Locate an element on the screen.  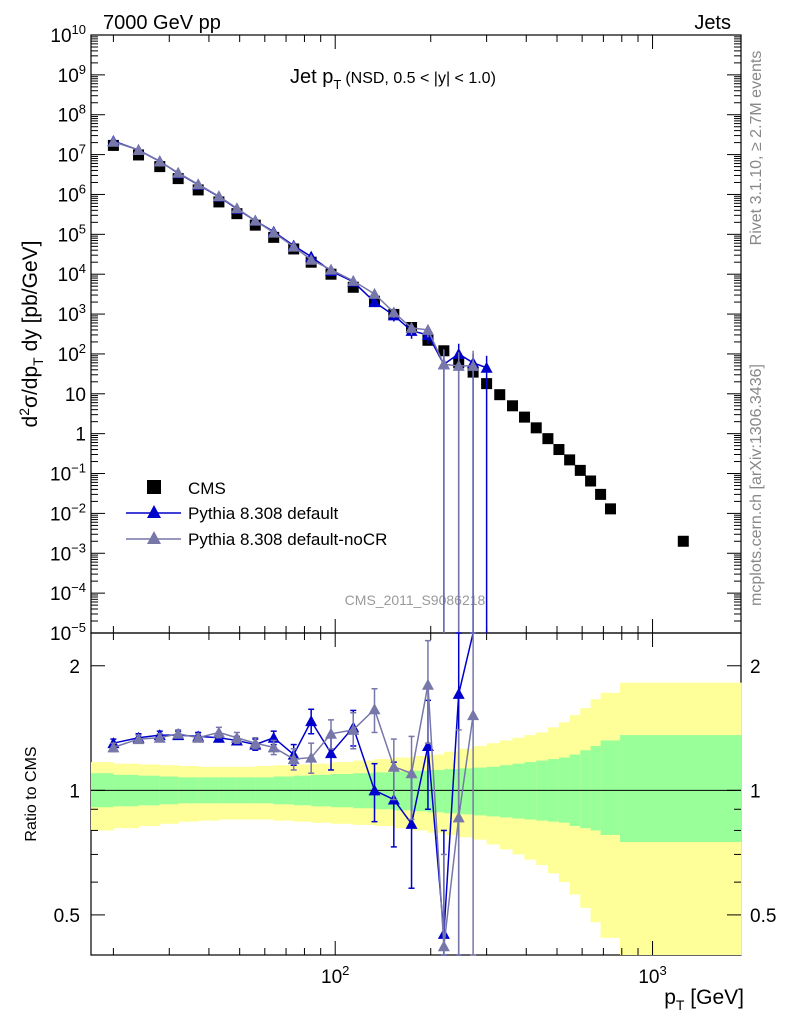
header-left: 7000 GeV pp is located at coordinates (162, 23).